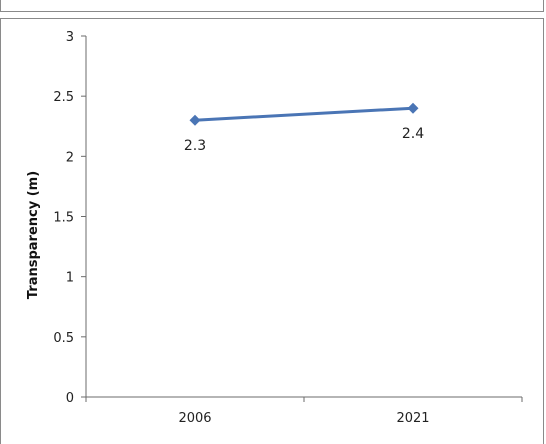  Describe the element at coordinates (195, 146) in the screenshot. I see `data-label: 2.3` at that location.